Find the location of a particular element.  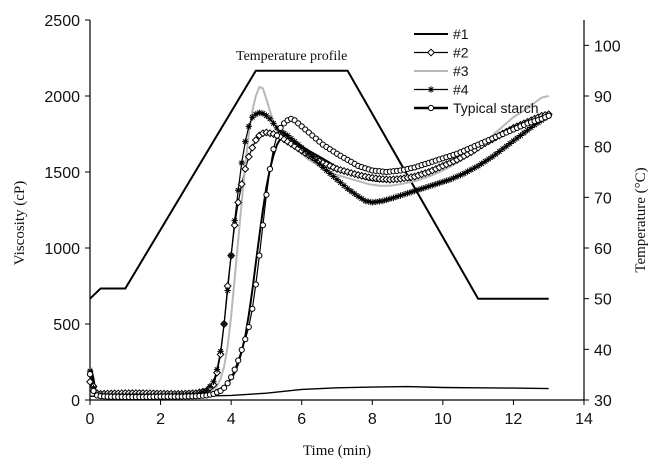

legend-label-3: #3 is located at coordinates (461, 71).